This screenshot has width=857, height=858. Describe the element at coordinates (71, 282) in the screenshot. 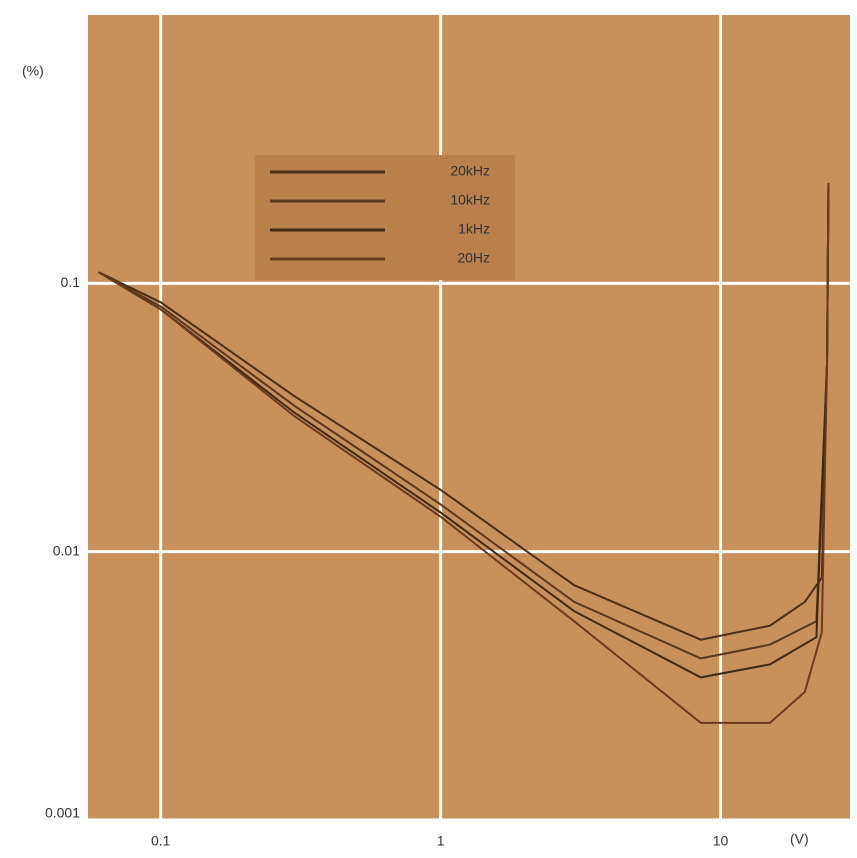

I see `y-tick-label: 0.1` at that location.